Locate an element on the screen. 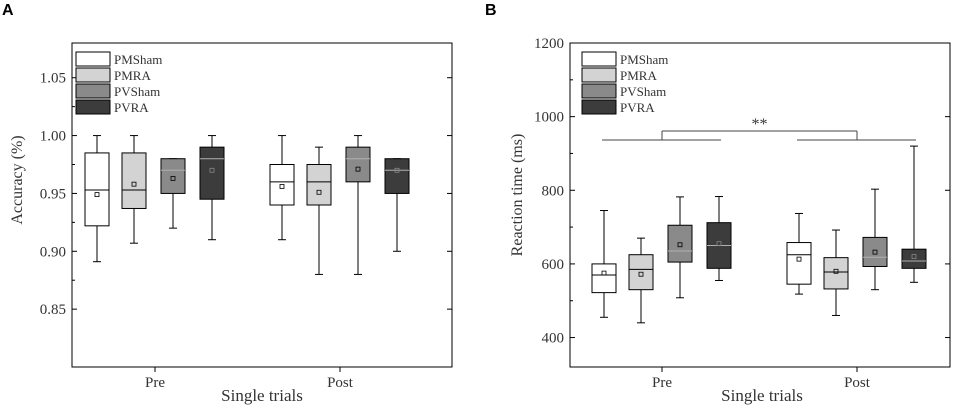 The image size is (957, 409). y-tick-label: 1.05 is located at coordinates (53, 79).